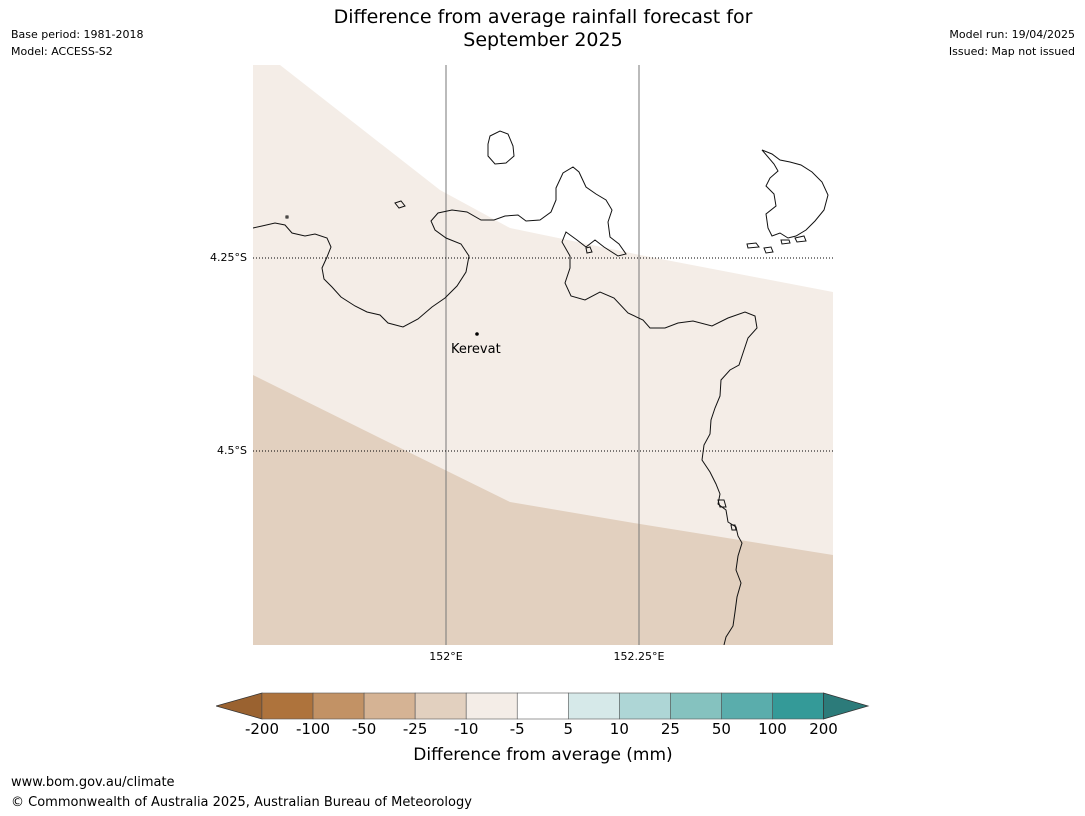  Describe the element at coordinates (476, 349) in the screenshot. I see `place-label-kerevat: Kerevat` at that location.